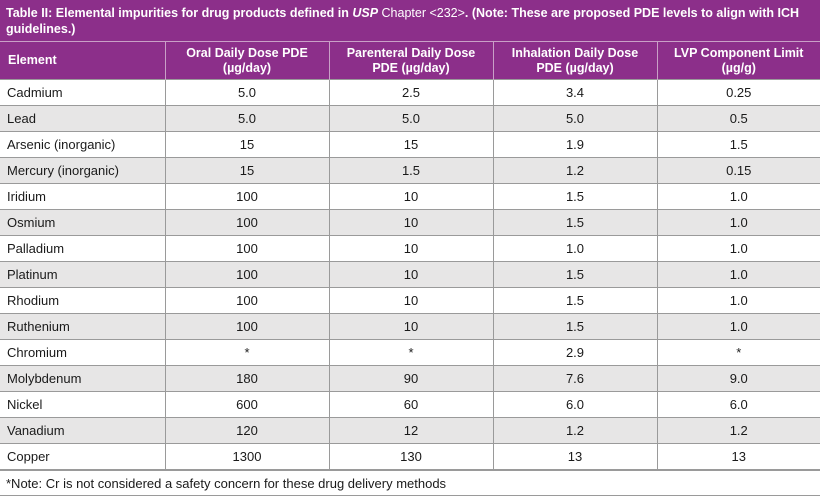 The height and width of the screenshot is (497, 820). Describe the element at coordinates (83, 196) in the screenshot. I see `cell-element: Iridium` at that location.